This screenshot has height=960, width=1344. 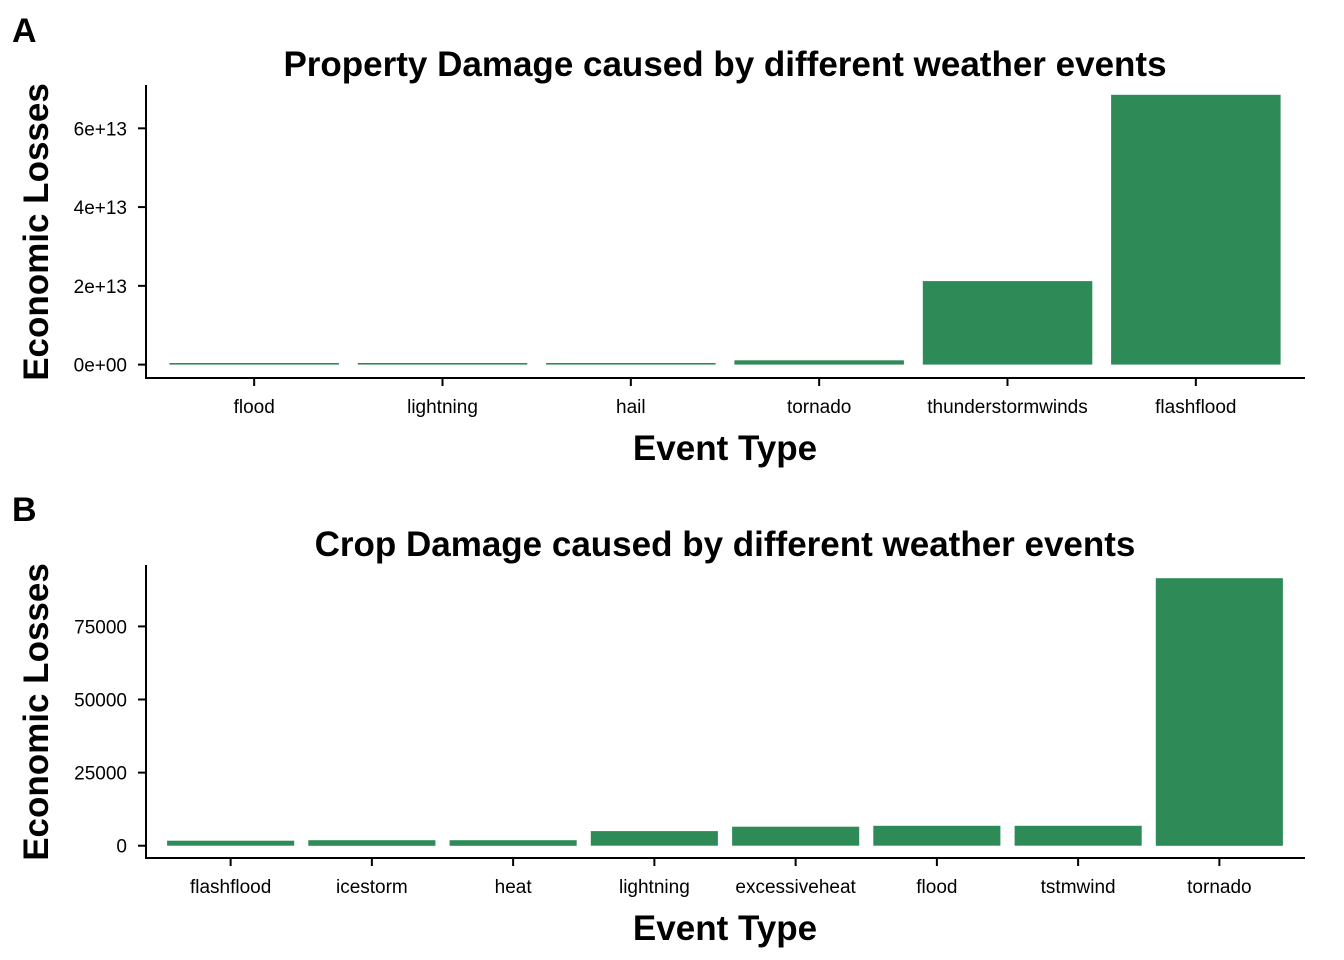 I want to click on bar-crop-flood, so click(x=937, y=835).